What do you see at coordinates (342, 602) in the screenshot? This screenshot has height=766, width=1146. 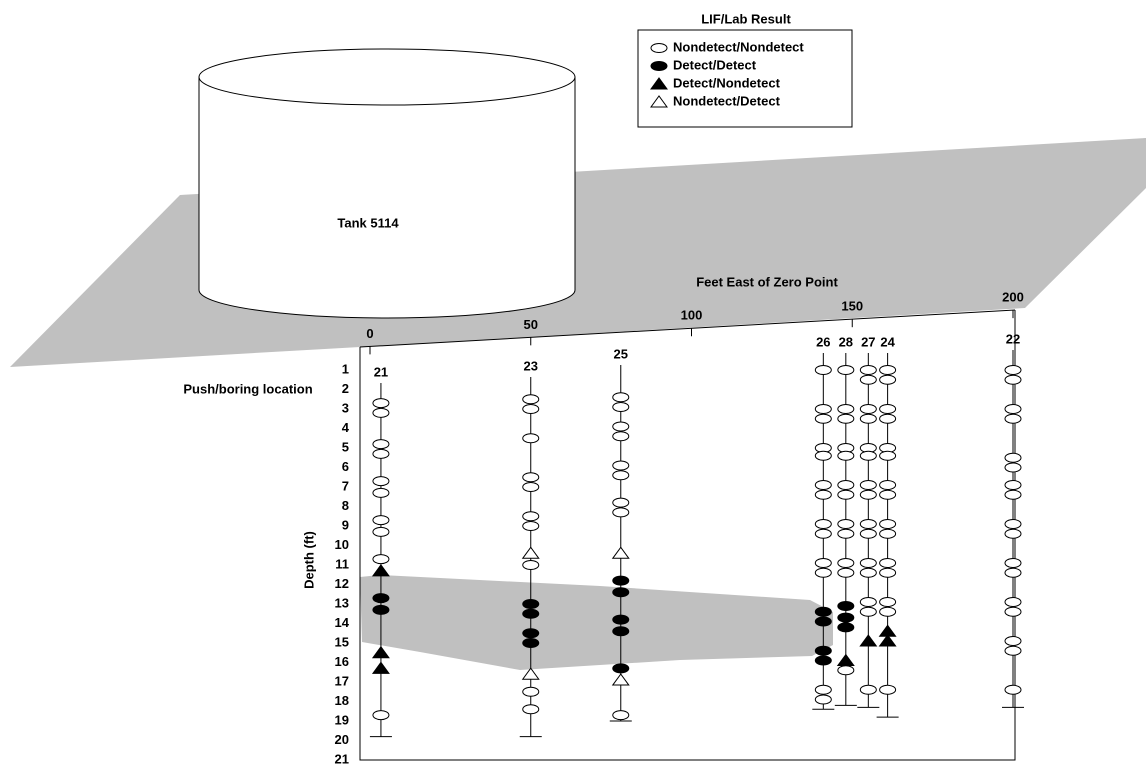 I see `y-tick-label: 13` at bounding box center [342, 602].